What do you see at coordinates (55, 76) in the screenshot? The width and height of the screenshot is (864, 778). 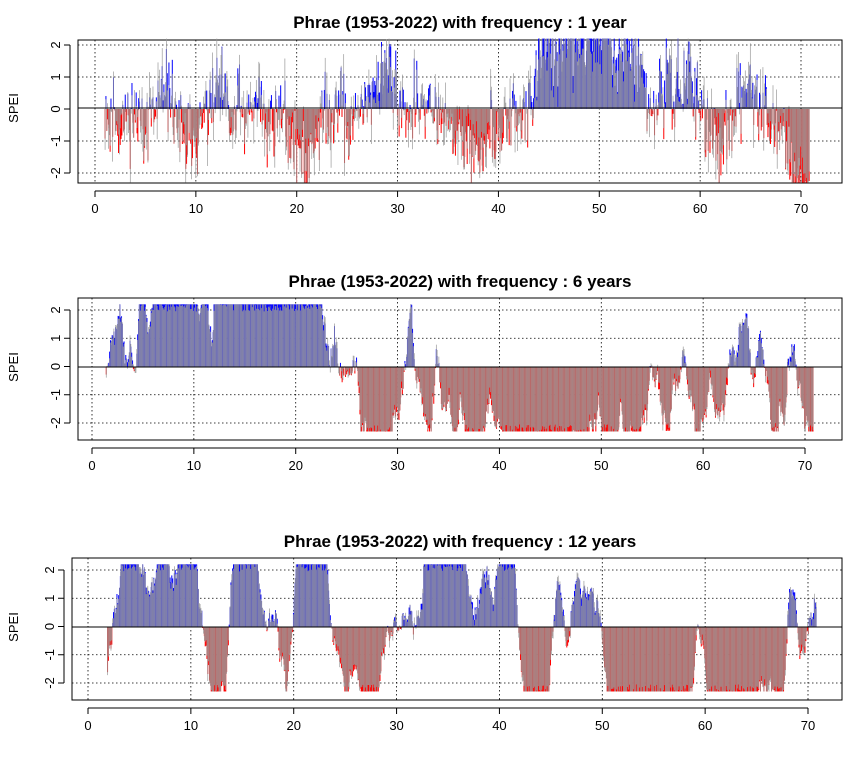 I see `y-tick-label: 1` at bounding box center [55, 76].